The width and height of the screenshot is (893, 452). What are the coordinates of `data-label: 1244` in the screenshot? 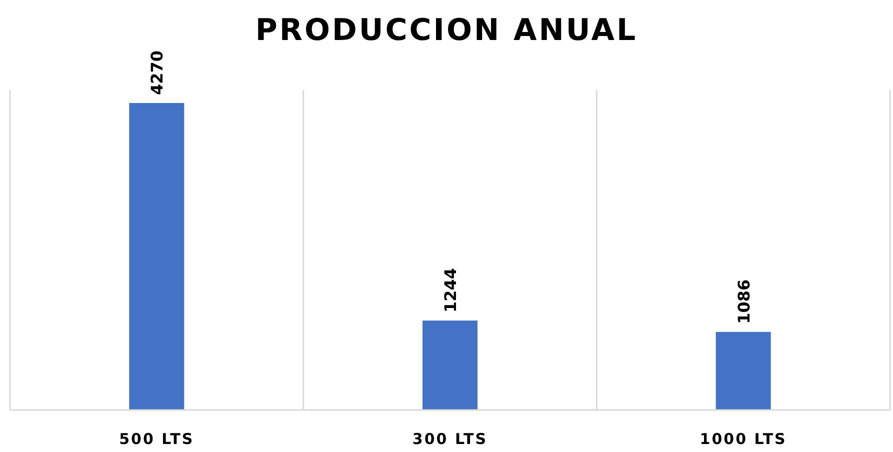 It's located at (450, 290).